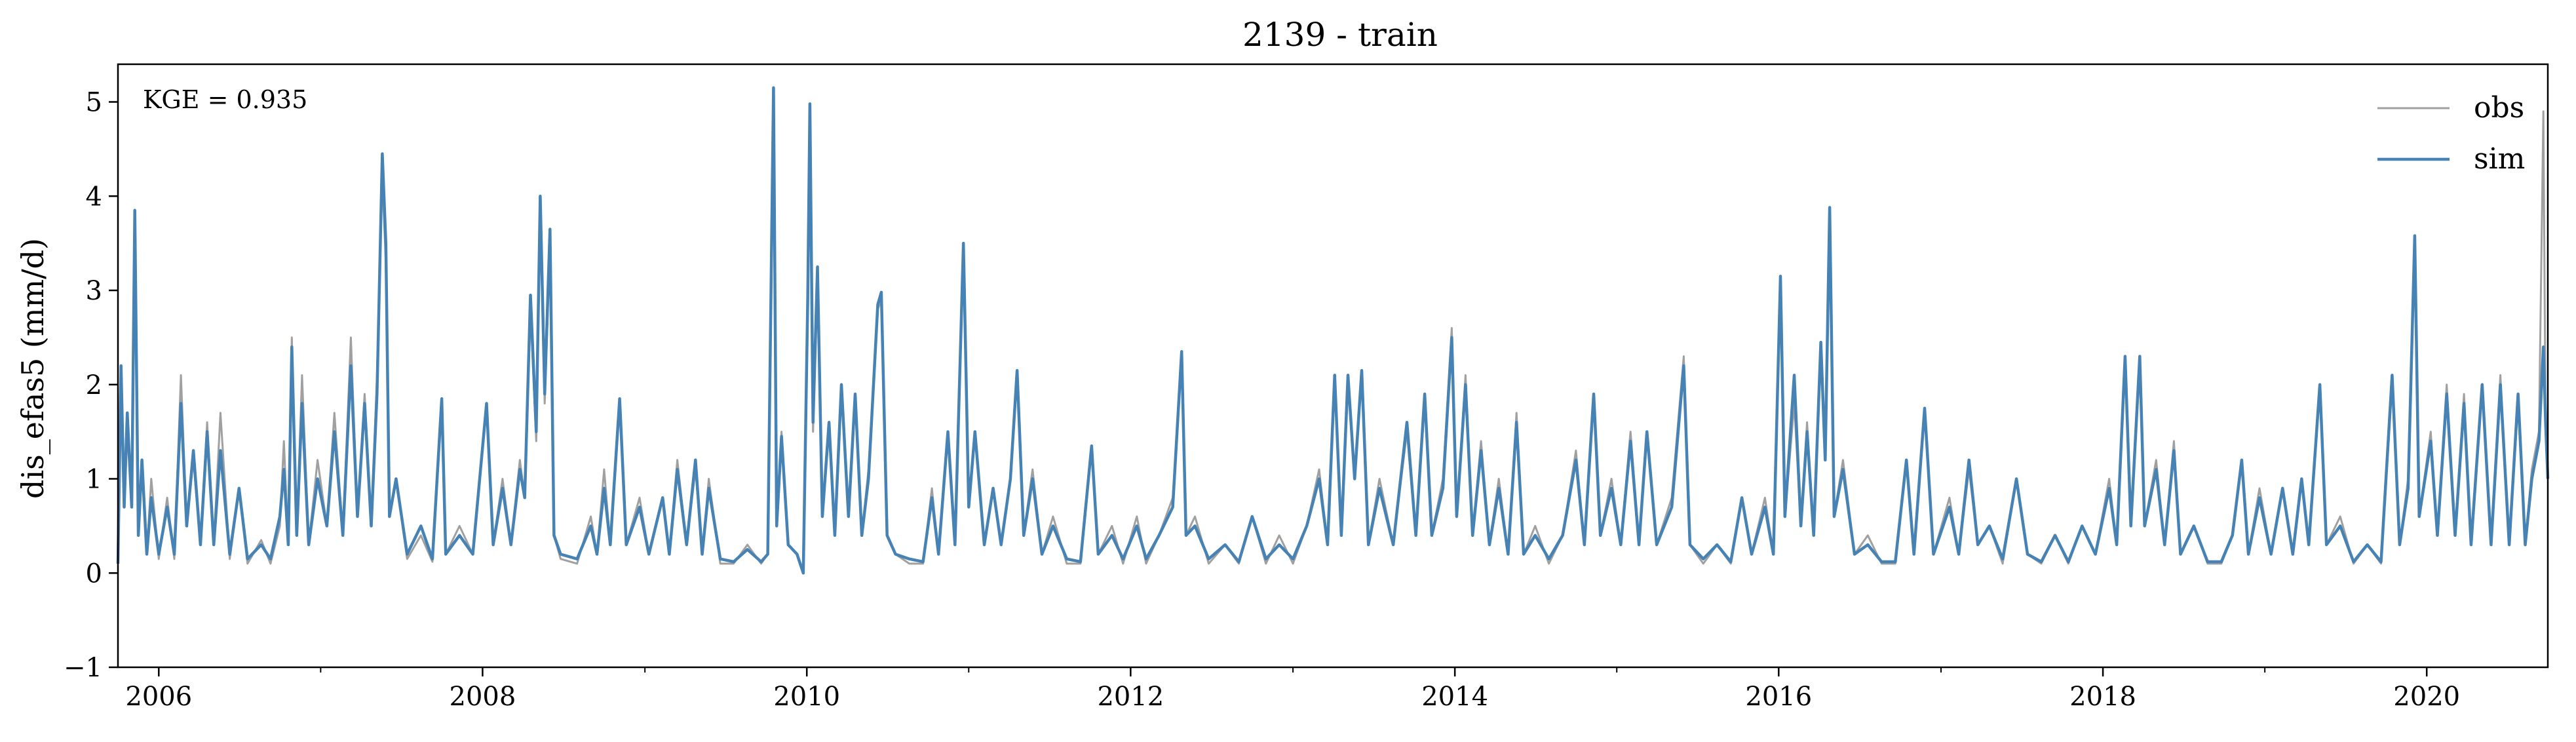  I want to click on legend-label-obs: obs, so click(2499, 108).